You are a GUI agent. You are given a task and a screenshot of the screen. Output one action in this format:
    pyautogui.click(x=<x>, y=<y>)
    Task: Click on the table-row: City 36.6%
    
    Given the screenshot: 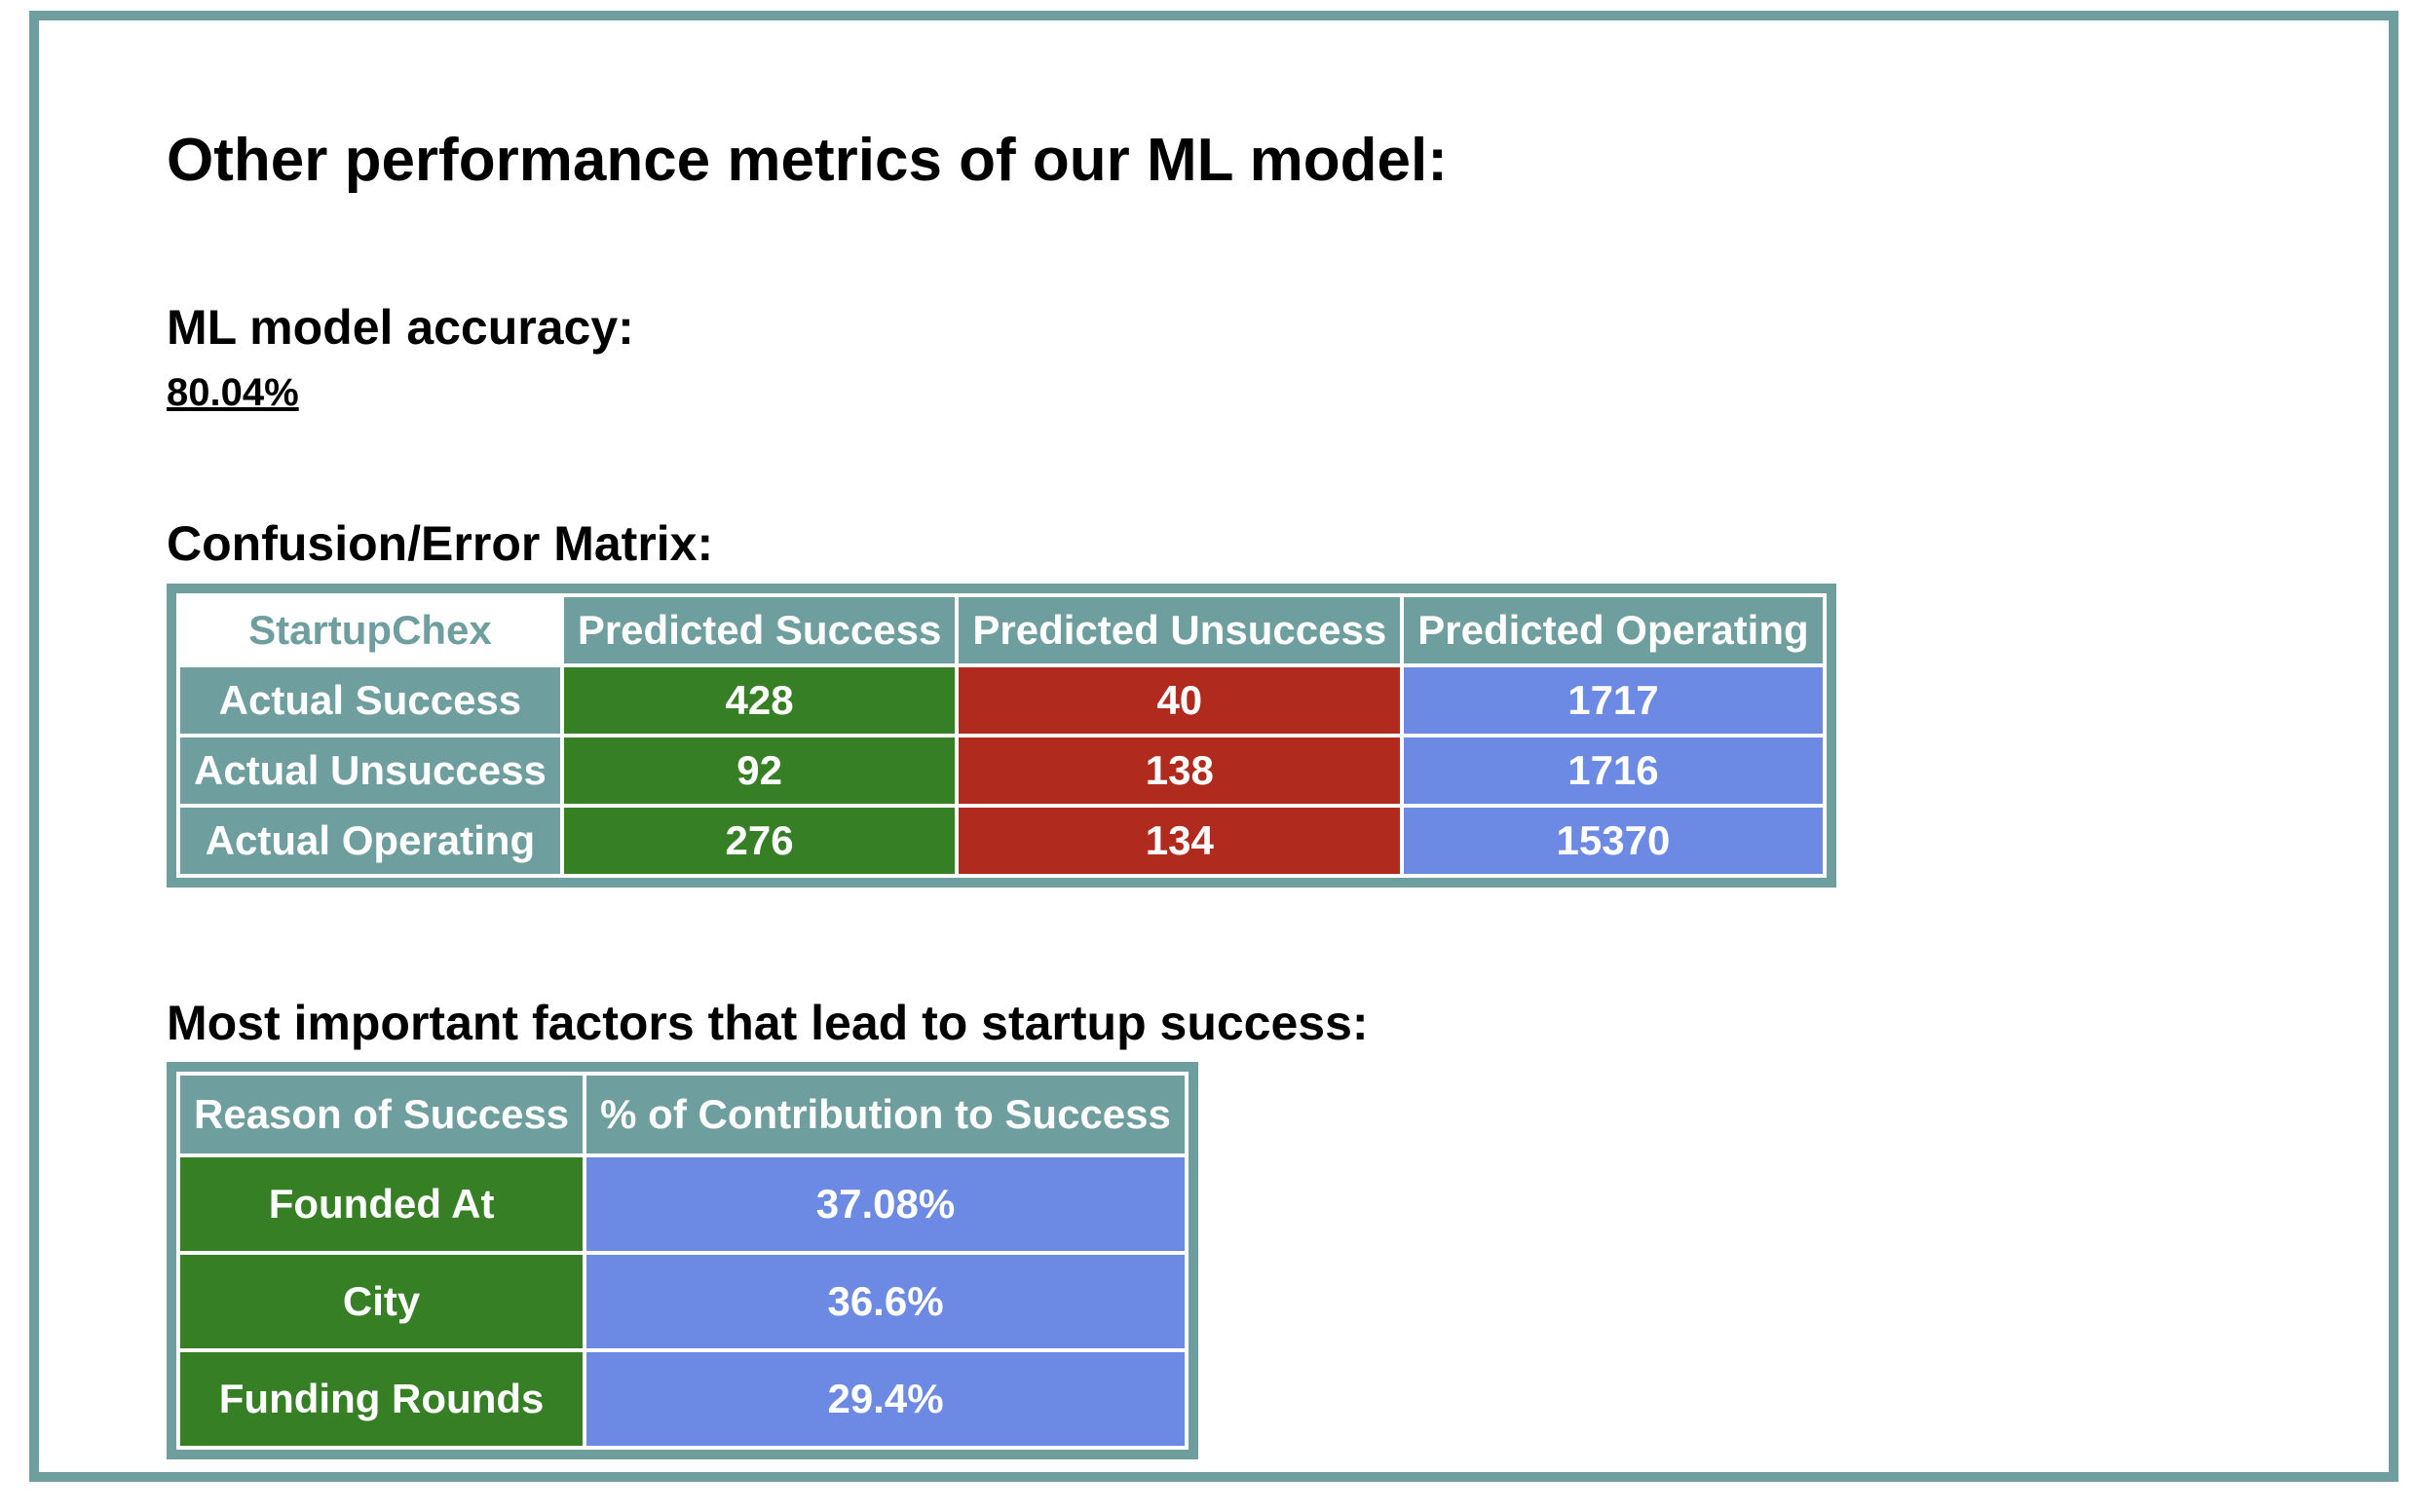 What is the action you would take?
    pyautogui.click(x=682, y=1301)
    